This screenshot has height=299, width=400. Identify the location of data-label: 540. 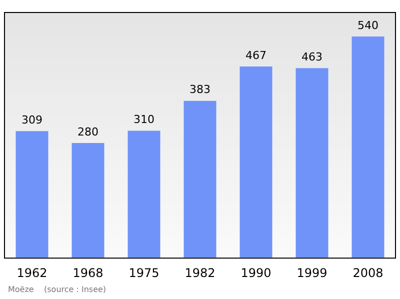
(368, 25).